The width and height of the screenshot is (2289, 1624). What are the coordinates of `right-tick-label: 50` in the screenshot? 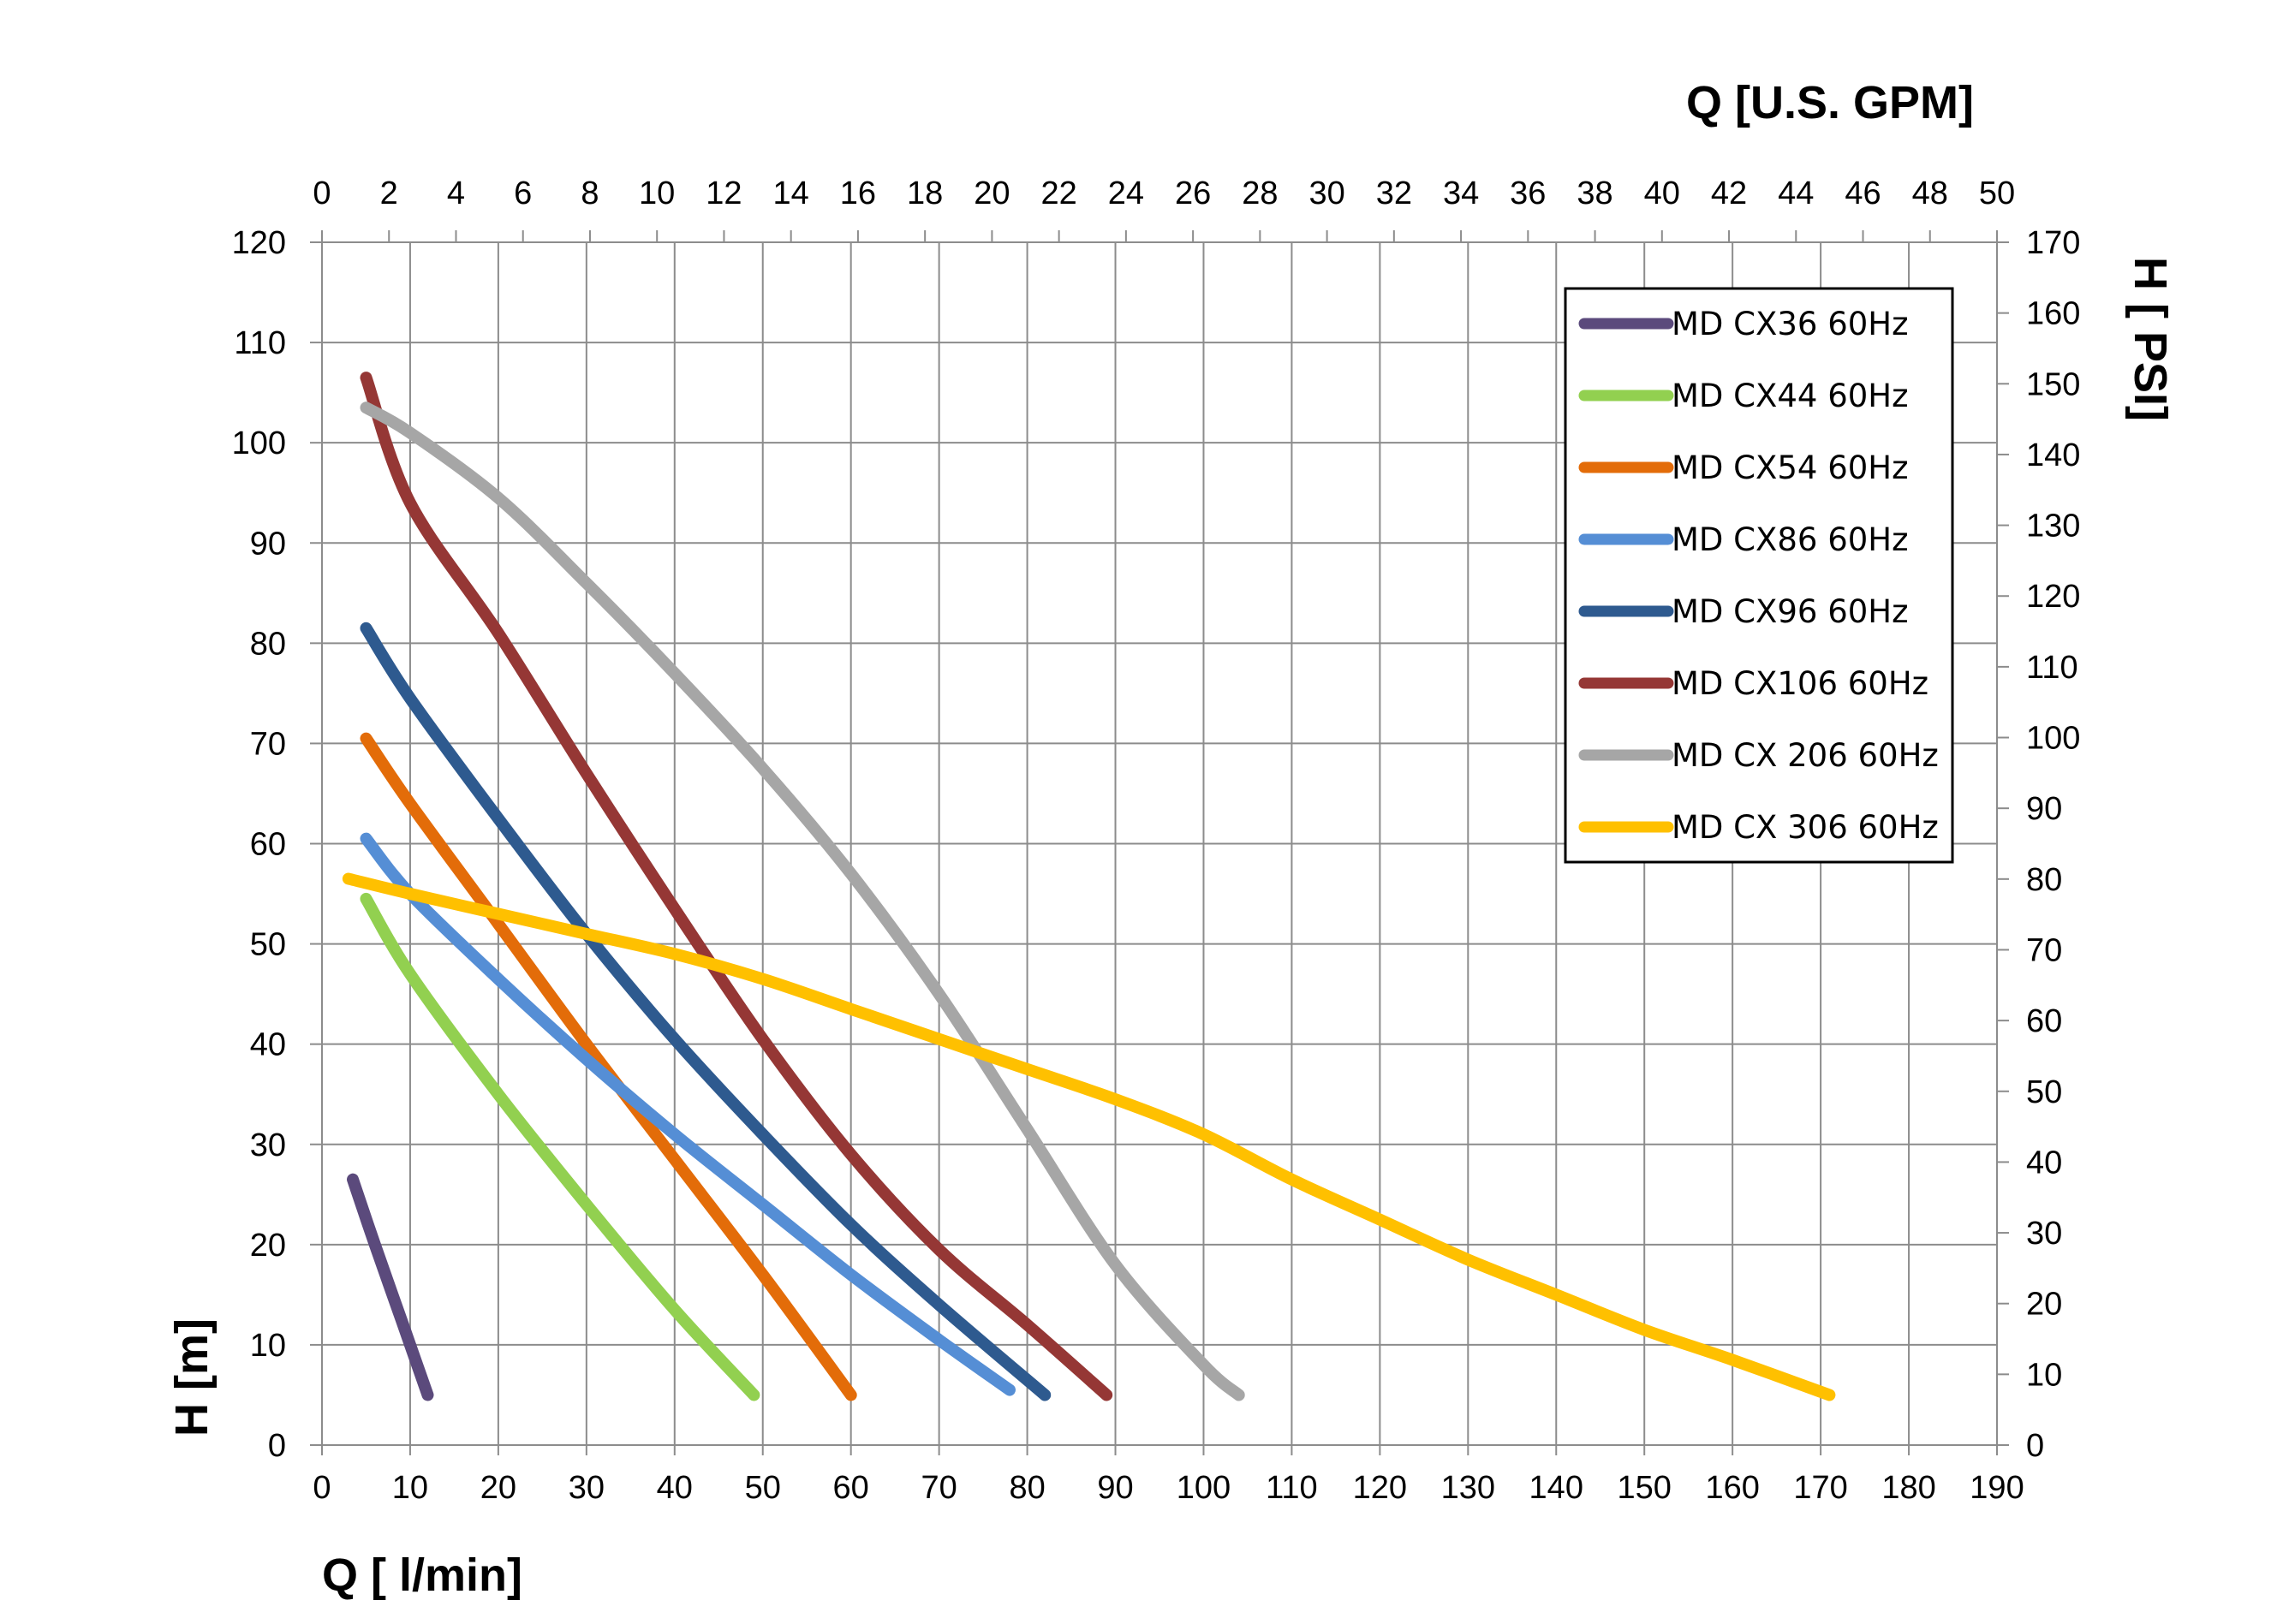 It's located at (2044, 1092).